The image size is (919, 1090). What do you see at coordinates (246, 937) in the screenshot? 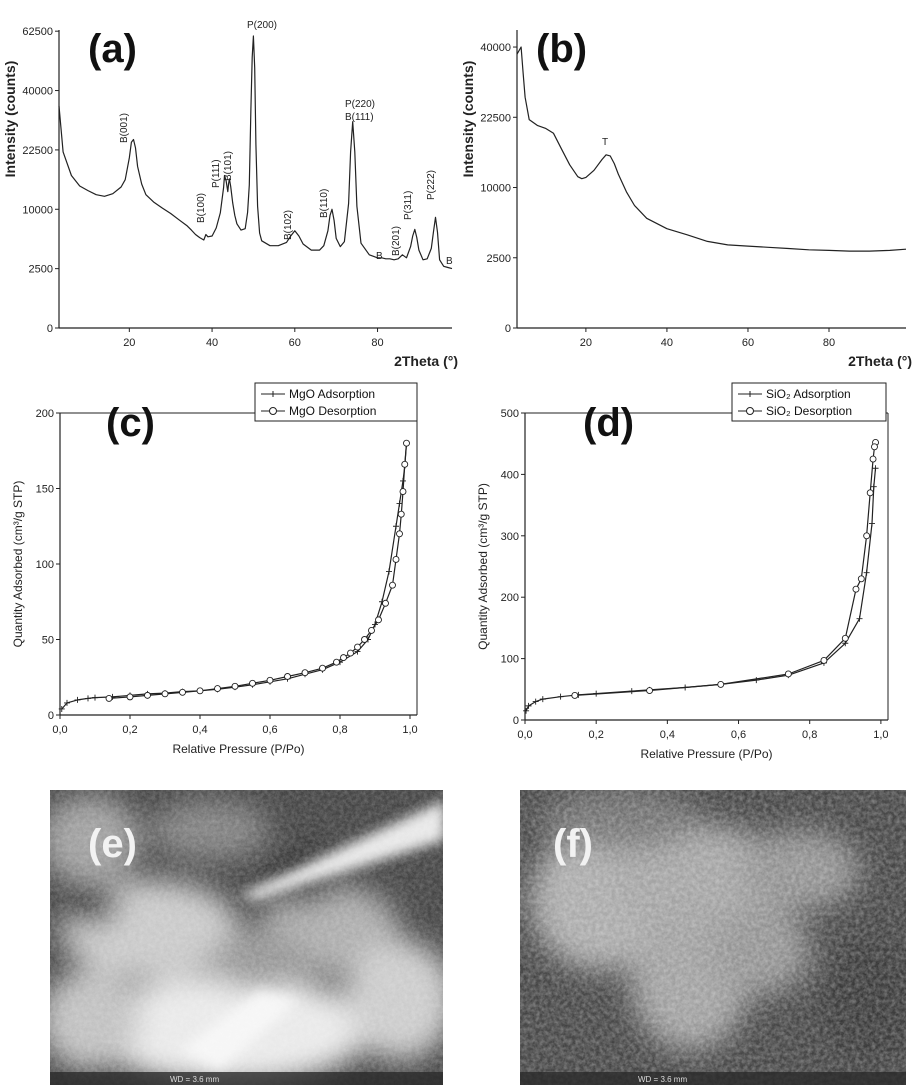
I see `sem-image-e: WD = 3.6 mm (e)` at bounding box center [246, 937].